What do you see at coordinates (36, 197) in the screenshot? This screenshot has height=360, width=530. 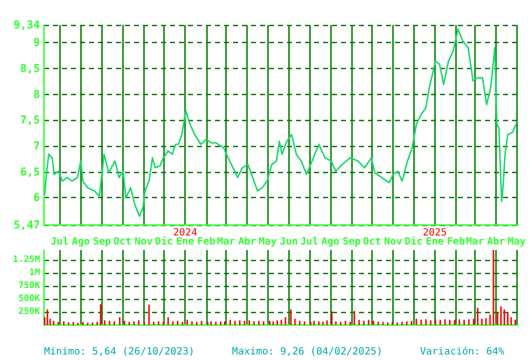 I see `y-tick-label: 6` at bounding box center [36, 197].